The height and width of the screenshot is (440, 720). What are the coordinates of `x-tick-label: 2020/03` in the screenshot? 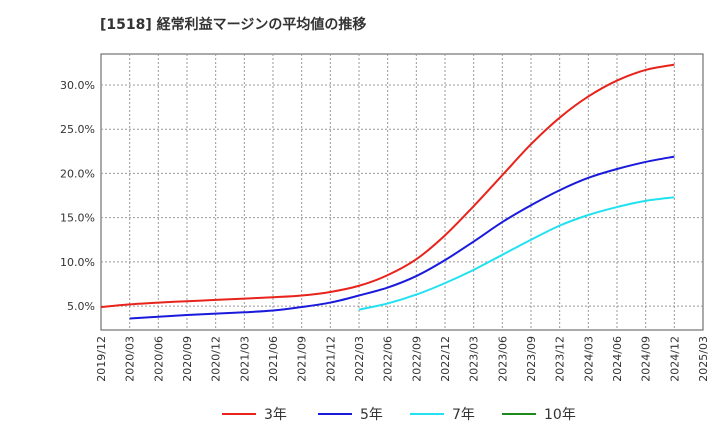 It's located at (130, 359).